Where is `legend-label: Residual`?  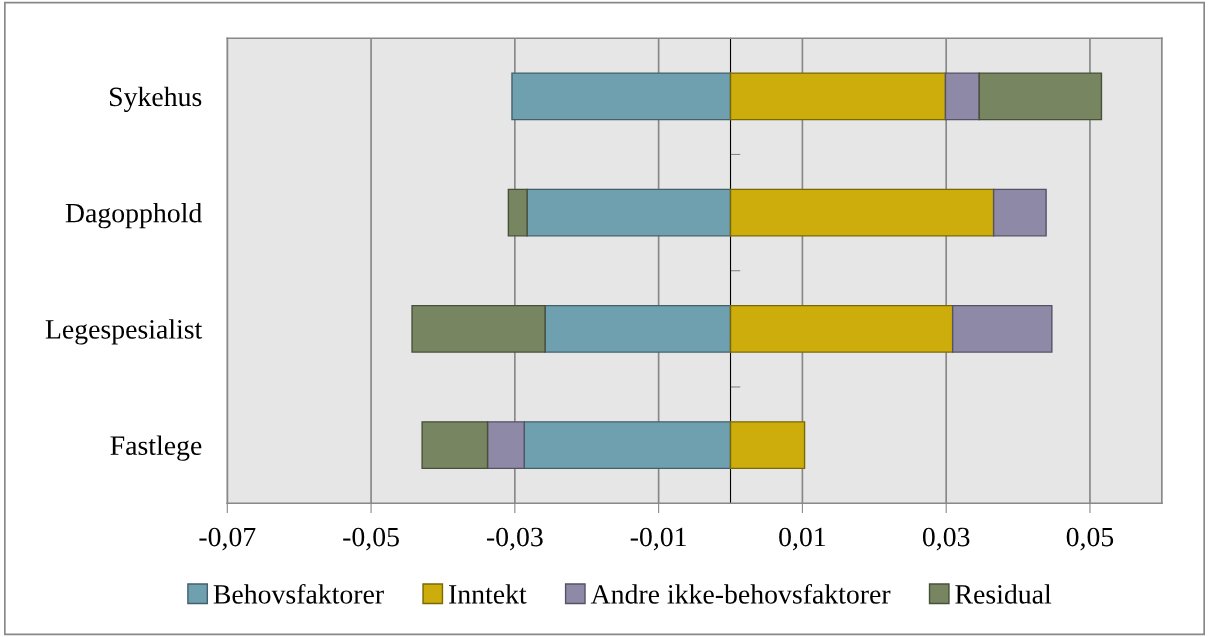 legend-label: Residual is located at coordinates (1003, 594).